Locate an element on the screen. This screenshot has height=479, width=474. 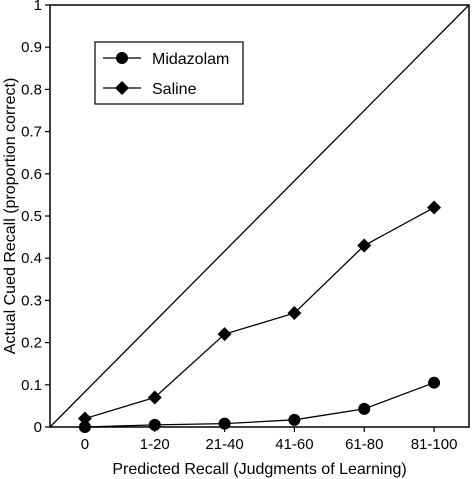
y-tick-label: 0.8 is located at coordinates (31, 89).